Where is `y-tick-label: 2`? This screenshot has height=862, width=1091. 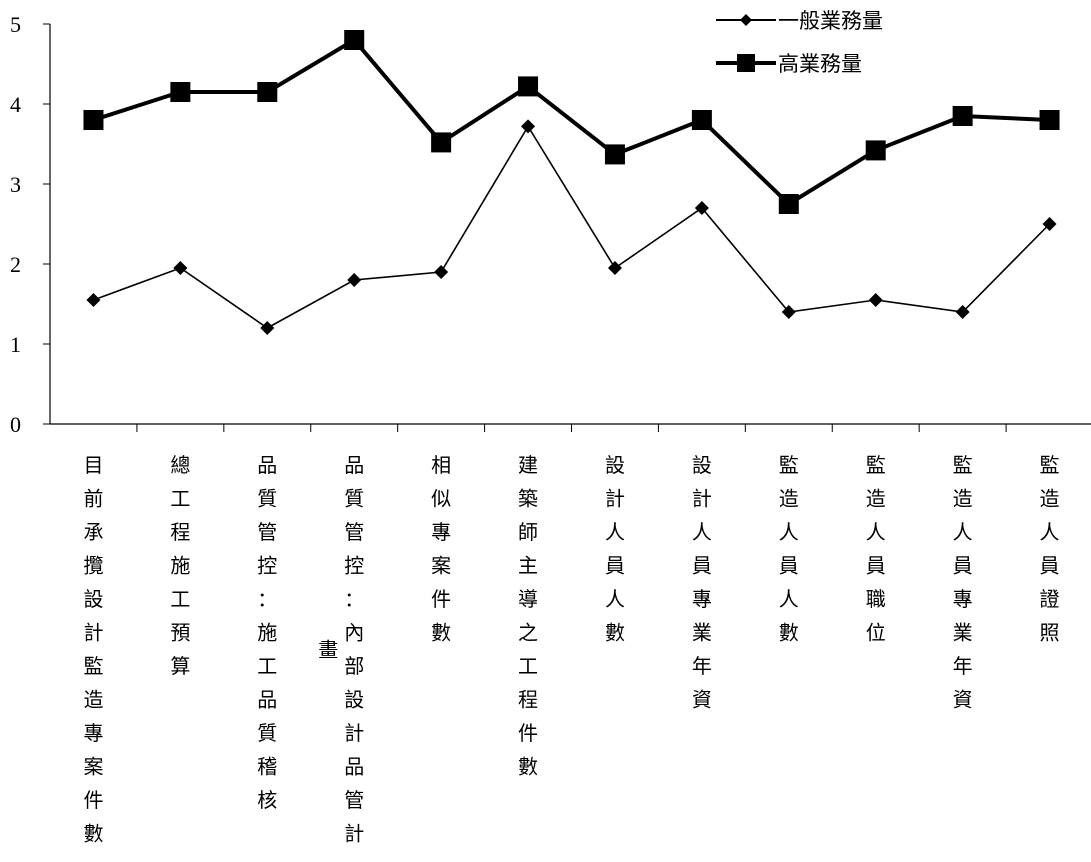 y-tick-label: 2 is located at coordinates (15, 264).